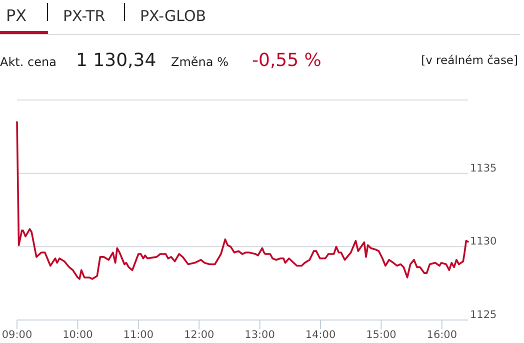 The image size is (524, 343). Describe the element at coordinates (259, 335) in the screenshot. I see `x-tick-label: 13:00` at that location.